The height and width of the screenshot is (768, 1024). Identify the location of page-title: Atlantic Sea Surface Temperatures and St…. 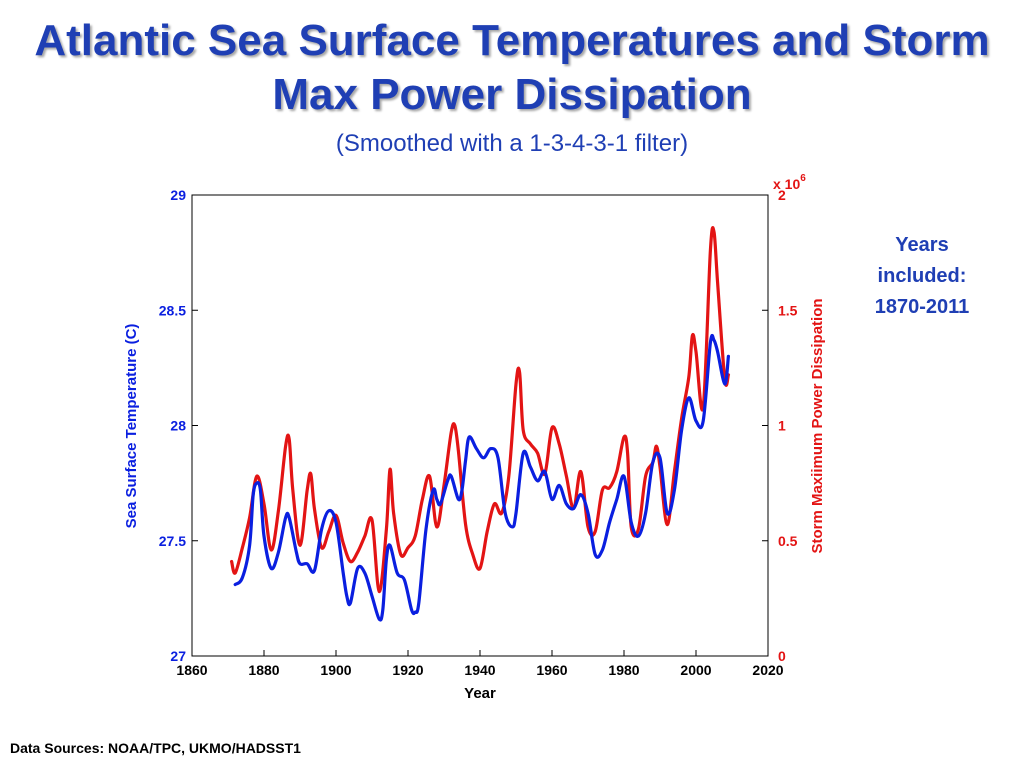
(512, 68).